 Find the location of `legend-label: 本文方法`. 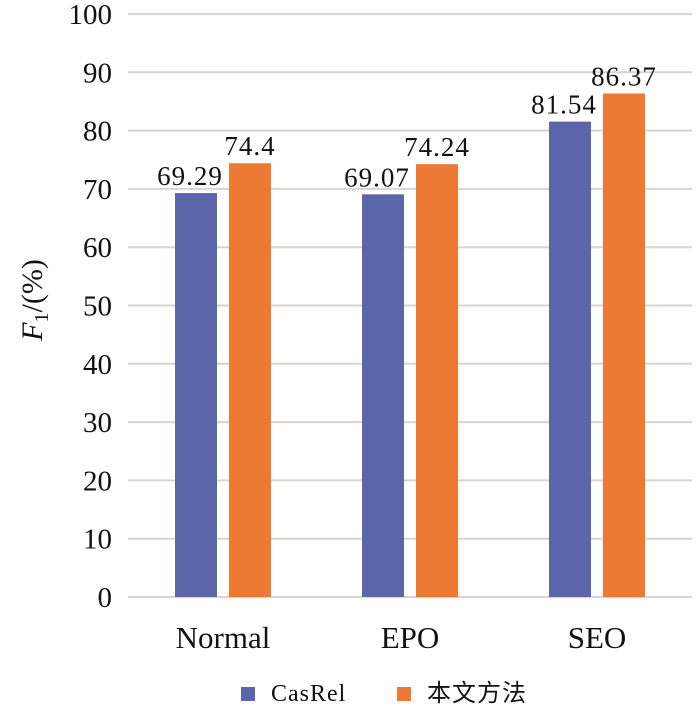

legend-label: 本文方法 is located at coordinates (477, 693).